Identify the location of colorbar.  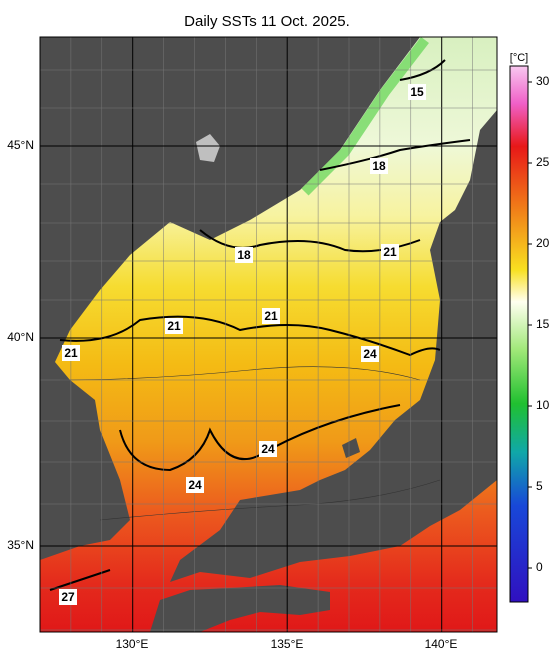
(519, 334).